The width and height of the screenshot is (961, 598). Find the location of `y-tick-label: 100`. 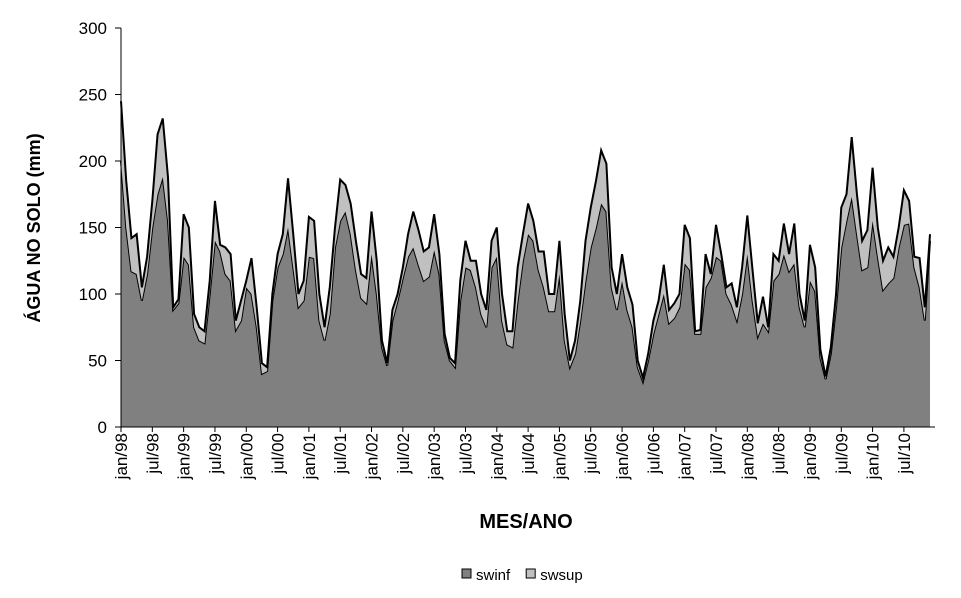

y-tick-label: 100 is located at coordinates (93, 294).